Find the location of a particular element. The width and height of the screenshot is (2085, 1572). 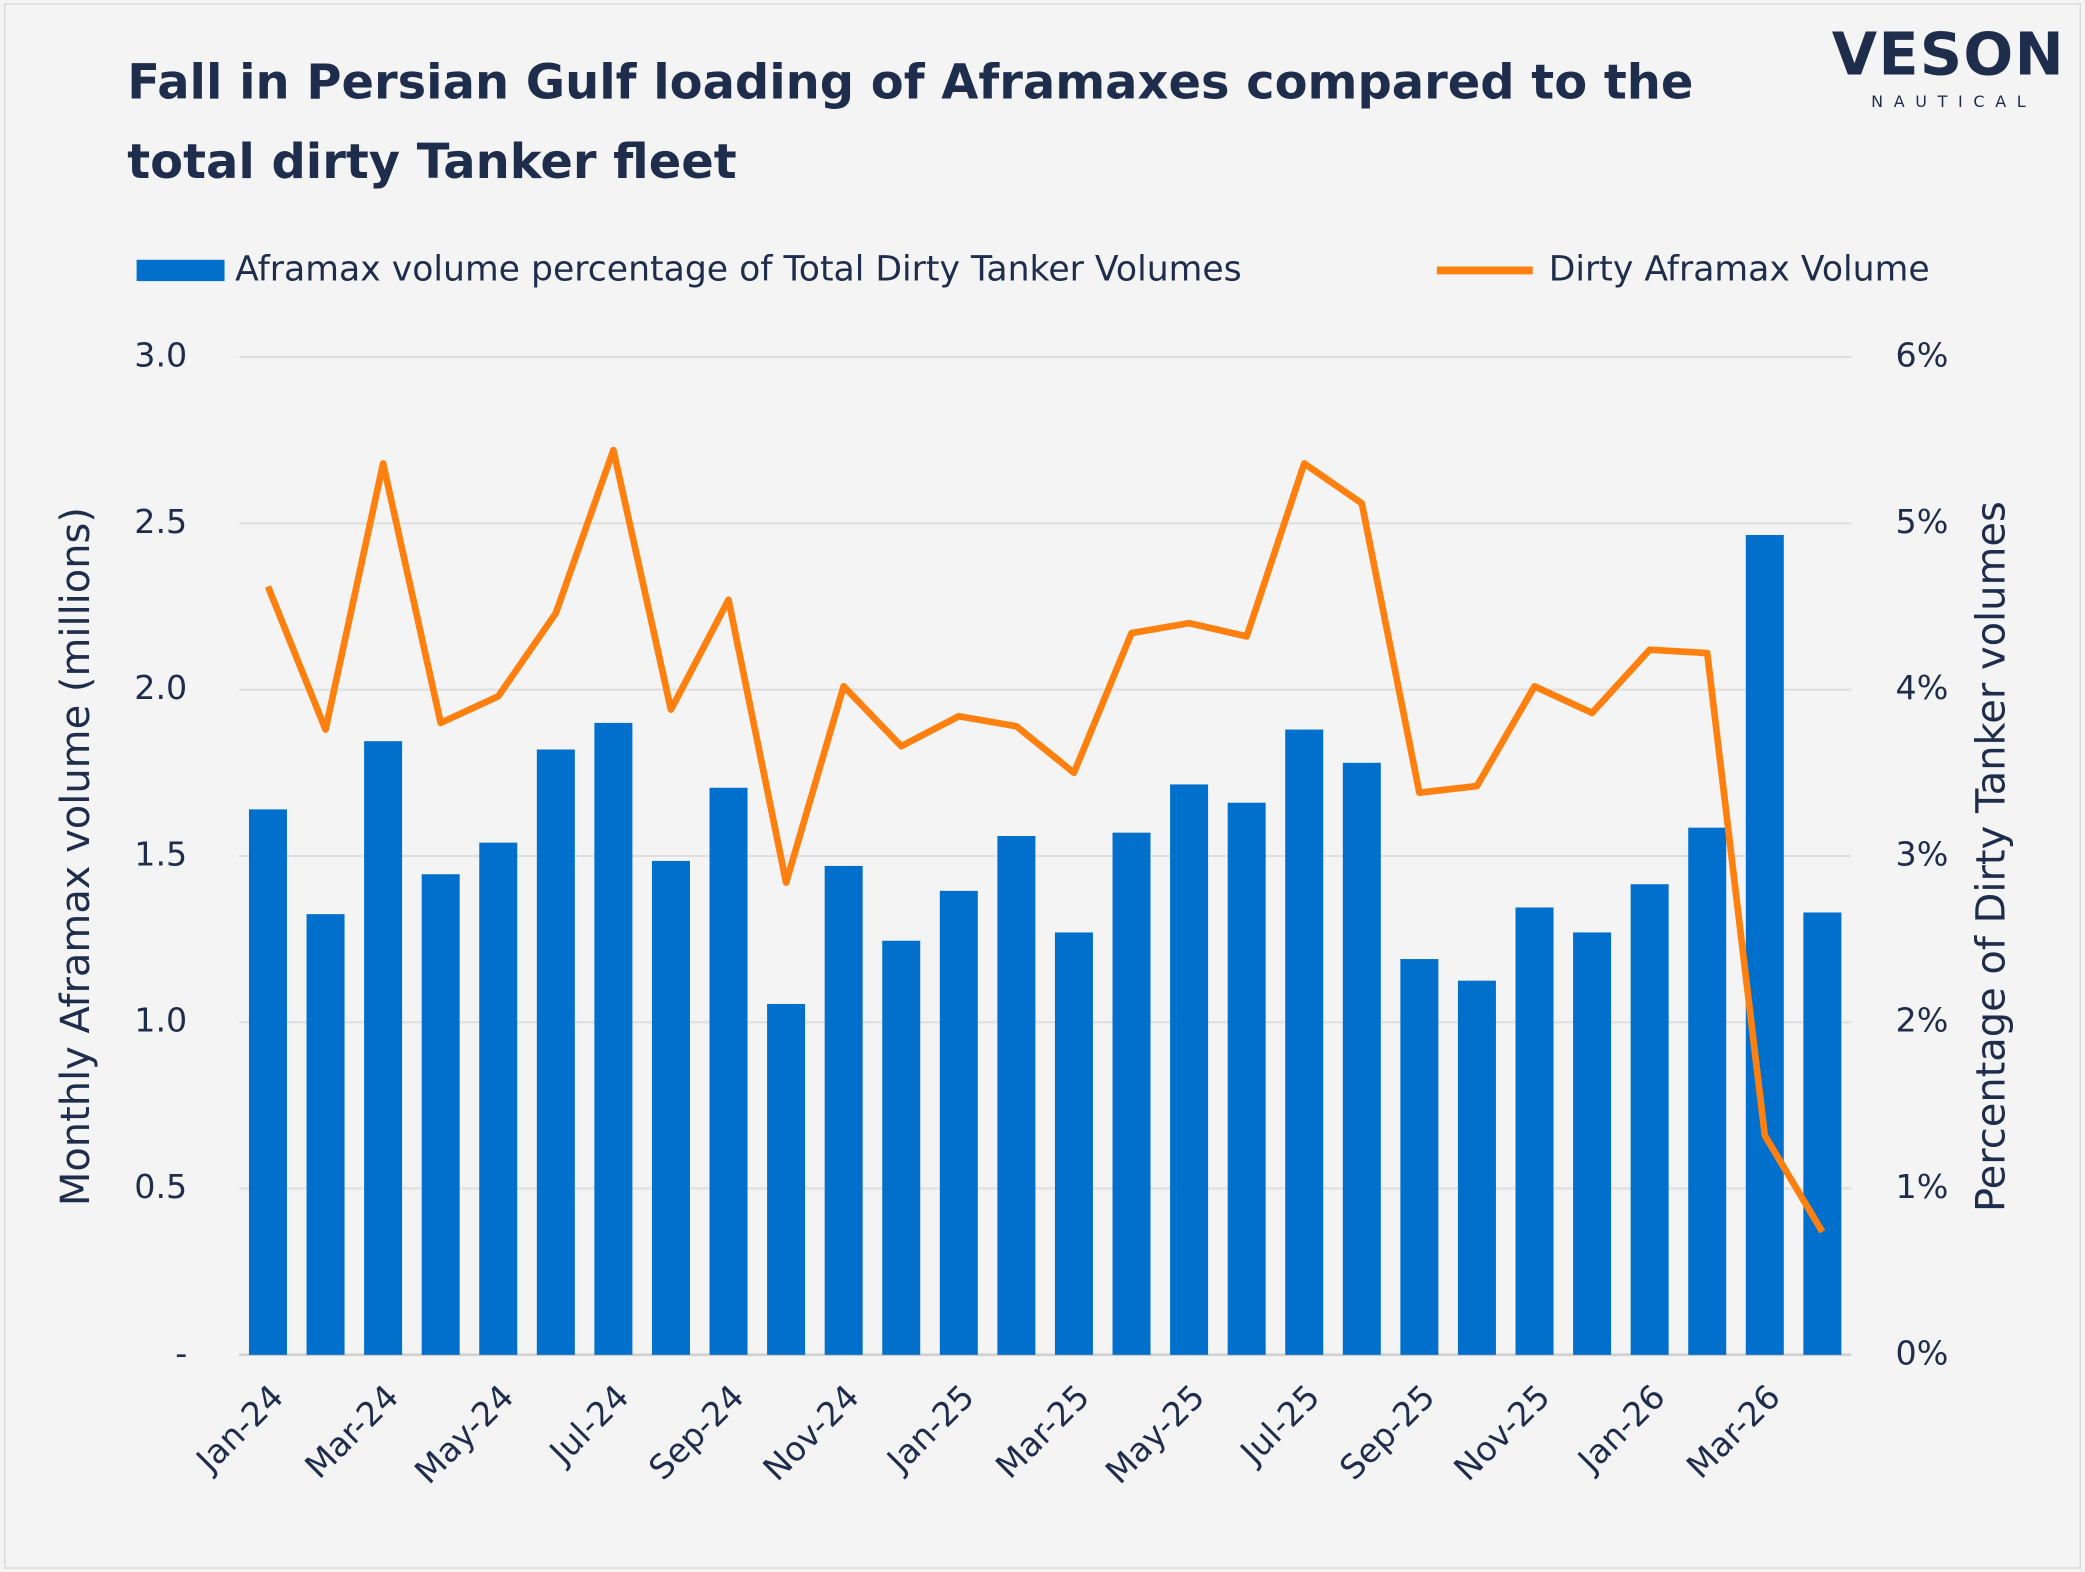

y2-tick-label: 5% is located at coordinates (1922, 521).